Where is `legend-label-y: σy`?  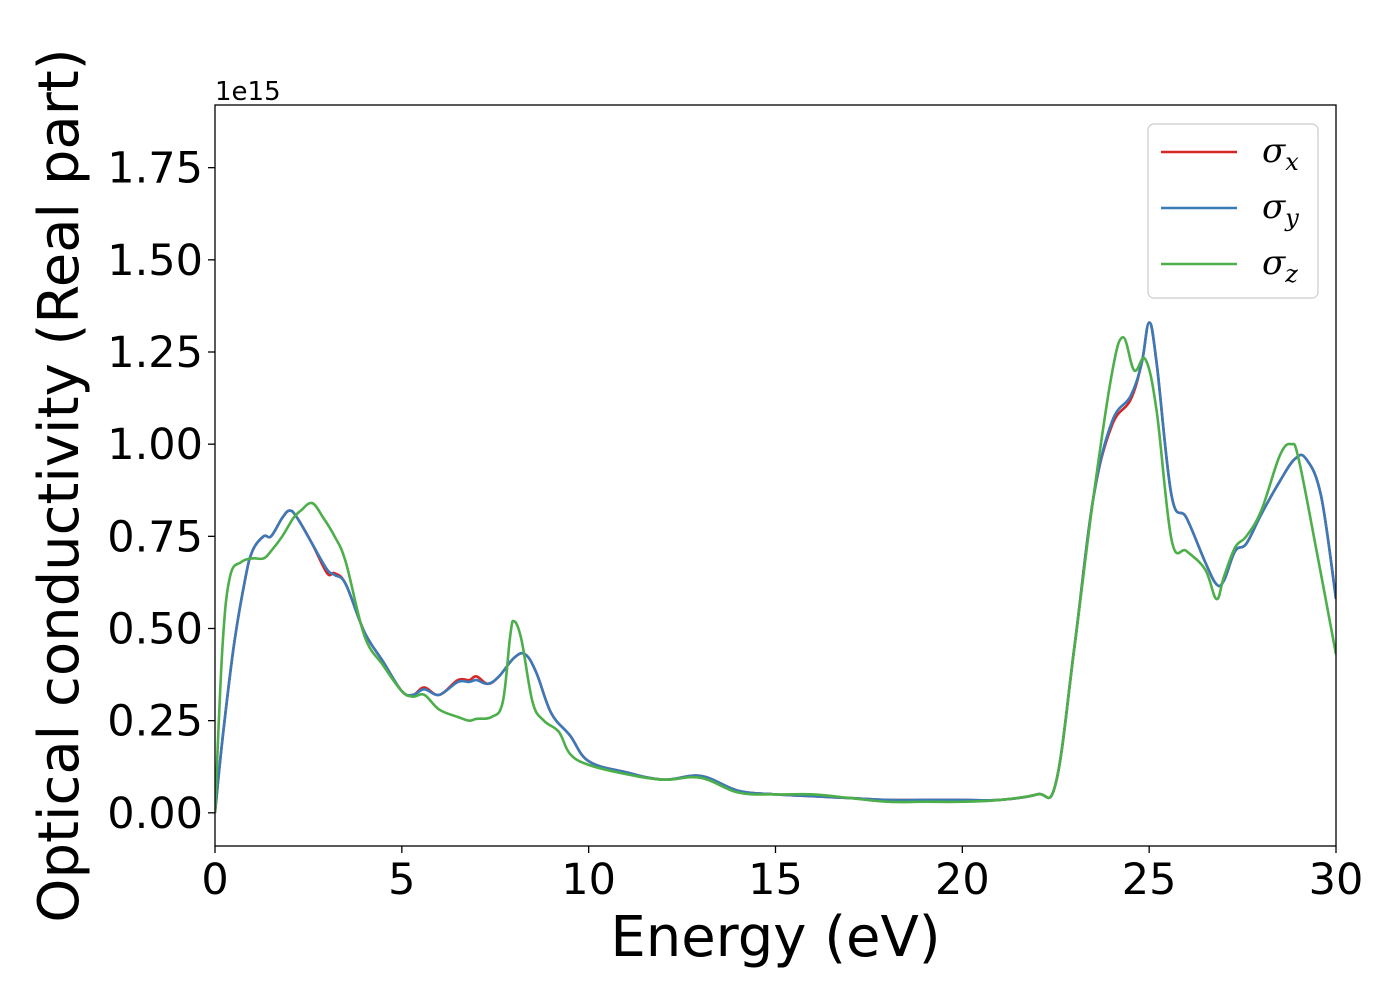
legend-label-y: σy is located at coordinates (1280, 209).